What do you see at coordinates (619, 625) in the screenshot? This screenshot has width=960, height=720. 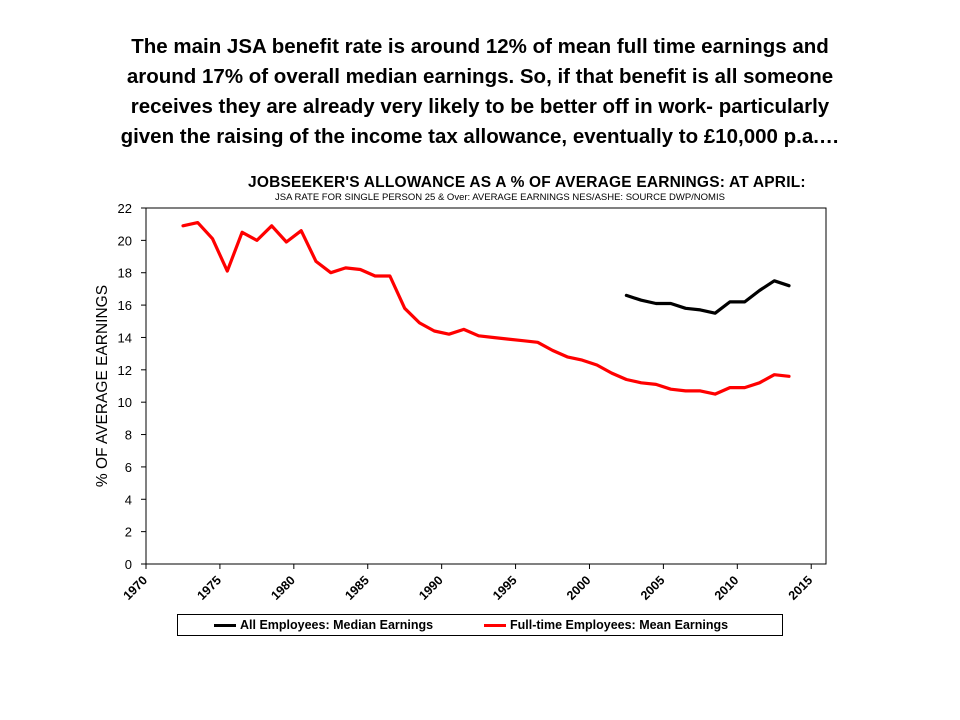 I see `legend-label-mean: Full-time Employees: Mean Earnings` at bounding box center [619, 625].